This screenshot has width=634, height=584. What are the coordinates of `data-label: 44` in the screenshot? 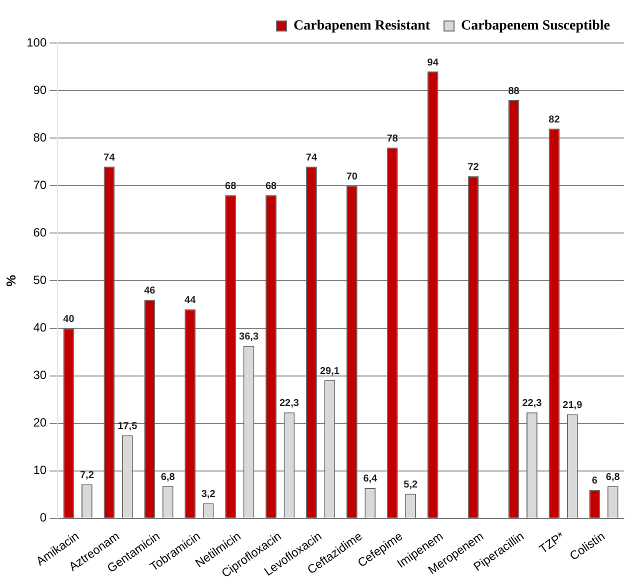 It's located at (190, 300).